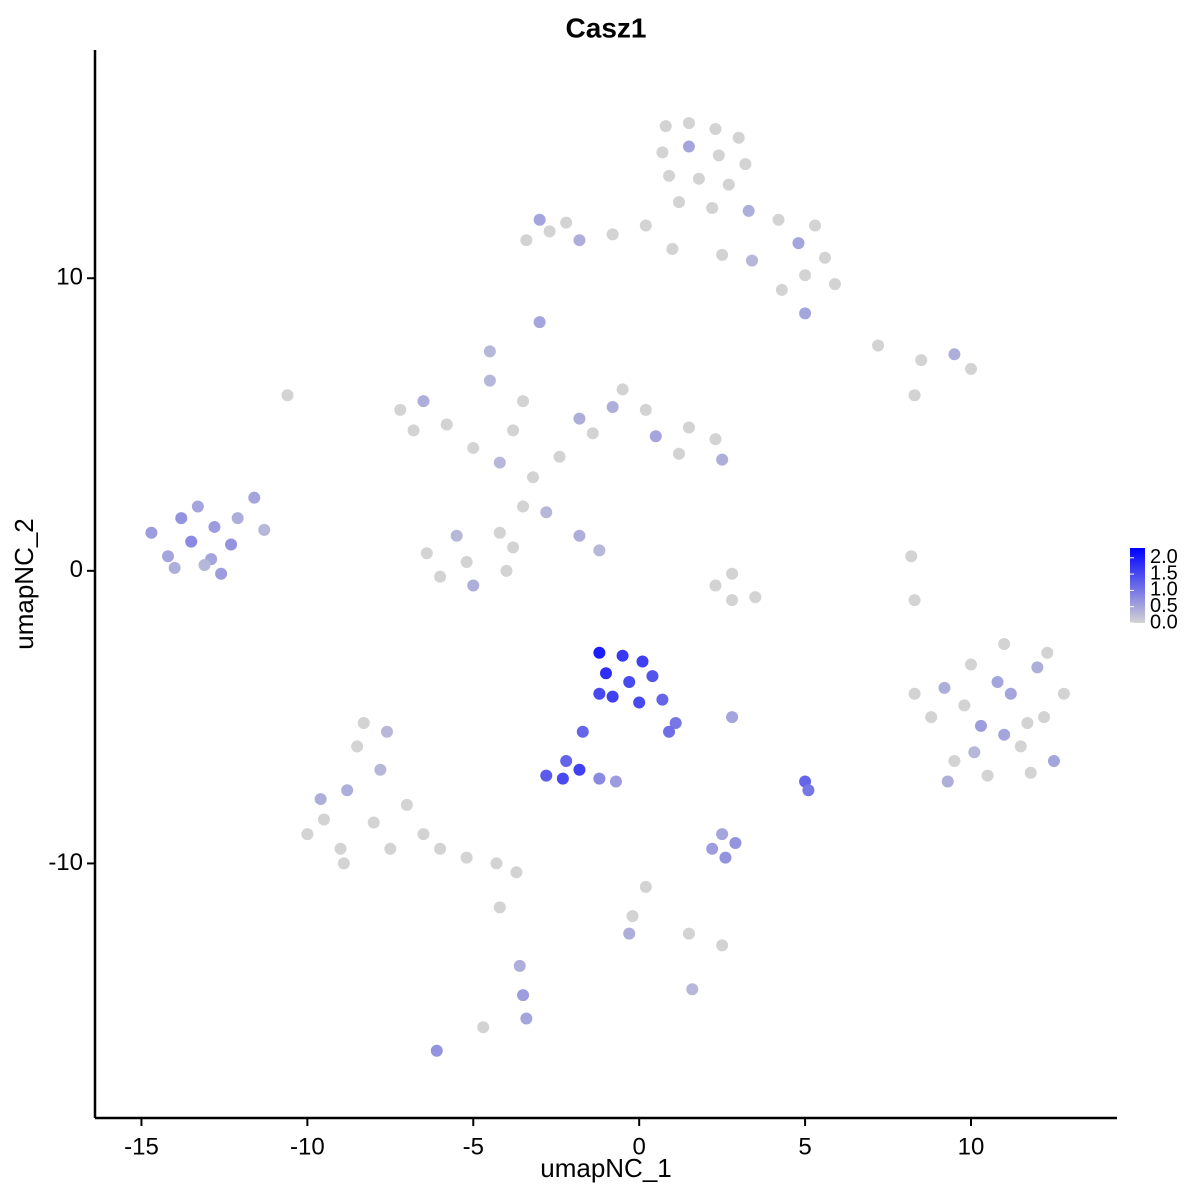  What do you see at coordinates (307, 1146) in the screenshot?
I see `x-tick-label: -10` at bounding box center [307, 1146].